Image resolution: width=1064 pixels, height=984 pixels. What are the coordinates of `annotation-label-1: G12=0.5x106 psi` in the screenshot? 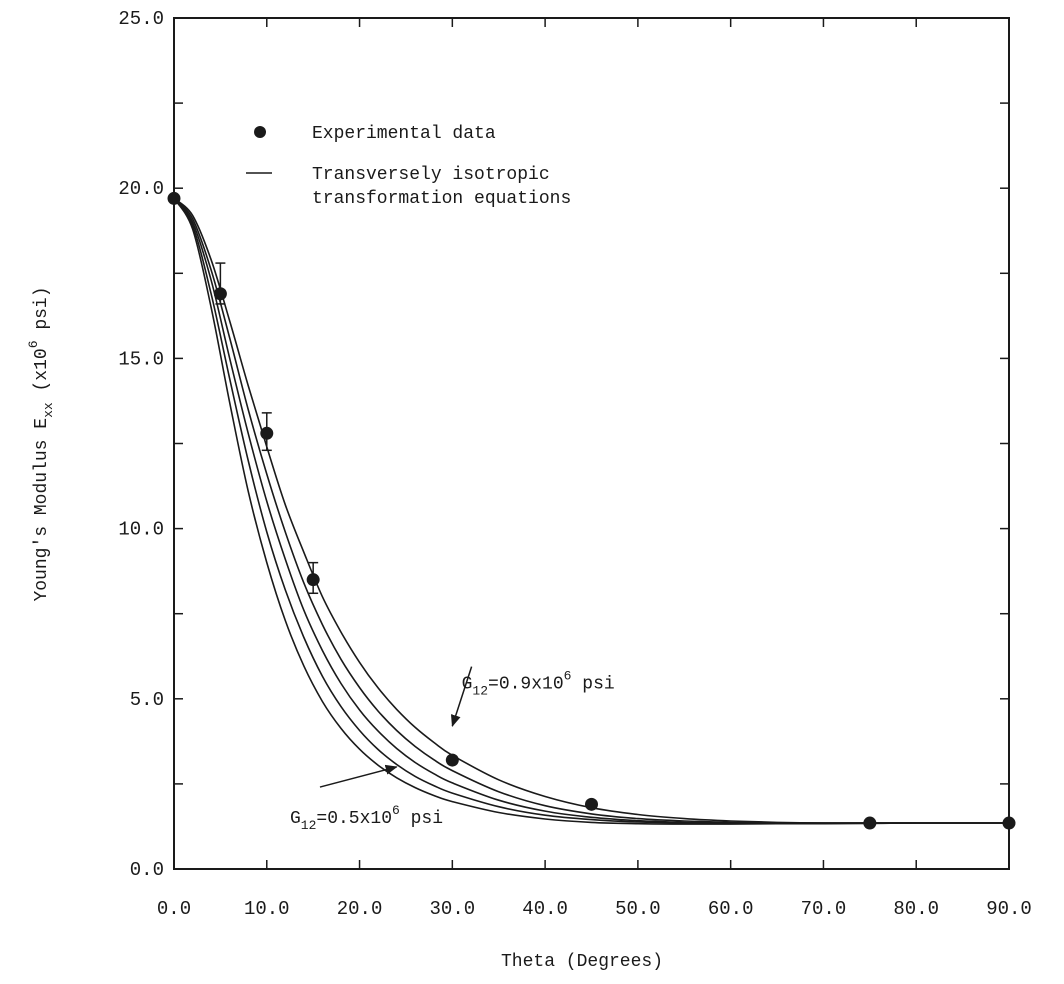 It's located at (366, 818).